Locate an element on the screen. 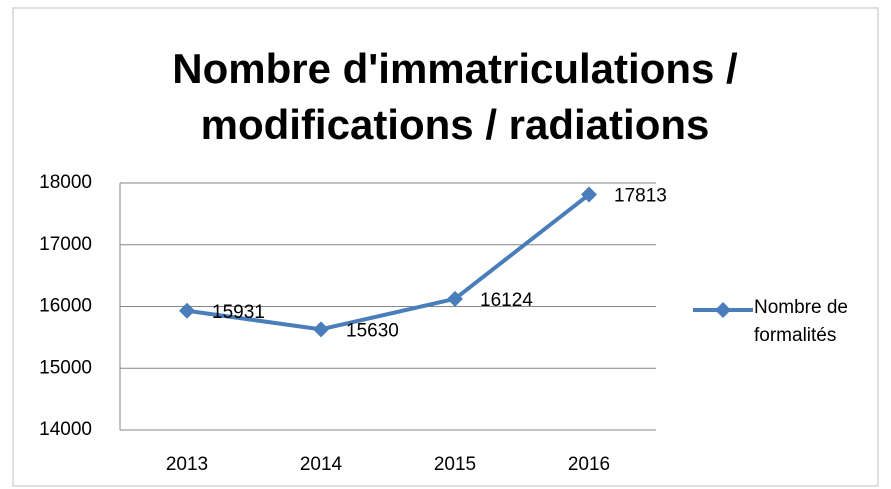 The width and height of the screenshot is (891, 489). x-tick-label: 2015 is located at coordinates (455, 464).